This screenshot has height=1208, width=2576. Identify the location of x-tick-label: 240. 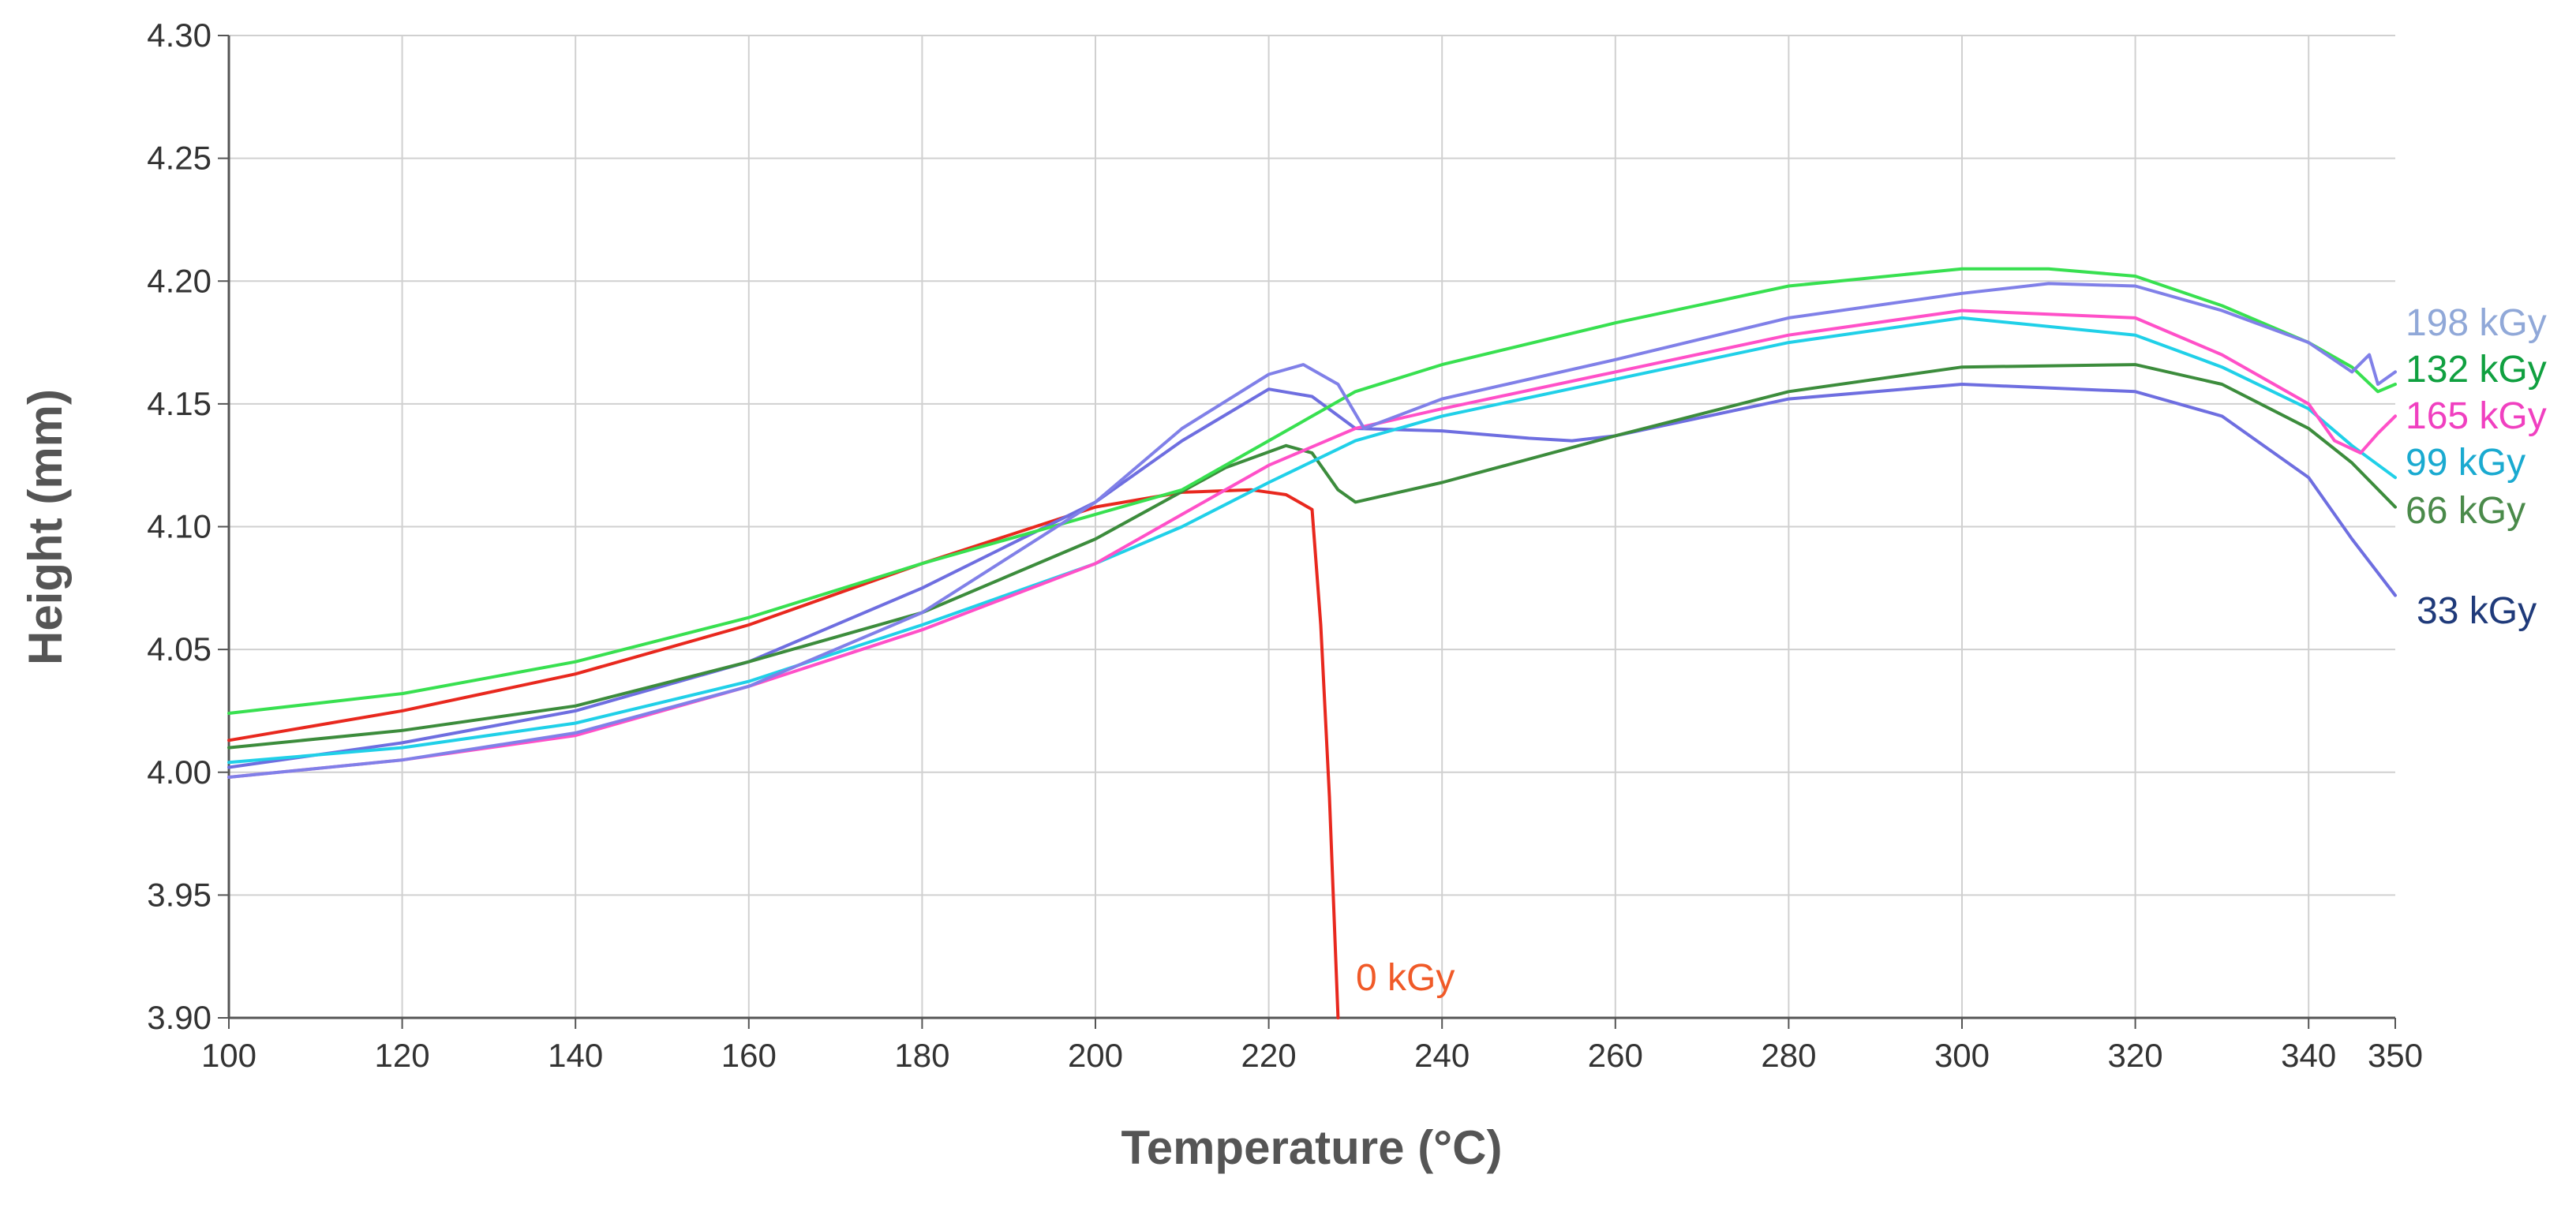
(1442, 1055).